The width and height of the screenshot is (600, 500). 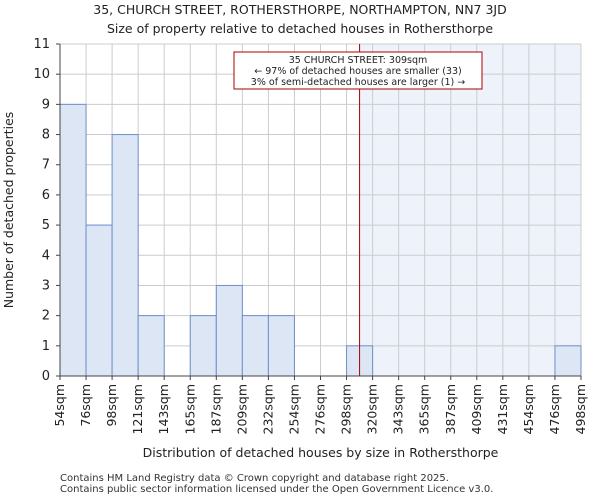 What do you see at coordinates (46, 255) in the screenshot?
I see `y-tick-label: 4` at bounding box center [46, 255].